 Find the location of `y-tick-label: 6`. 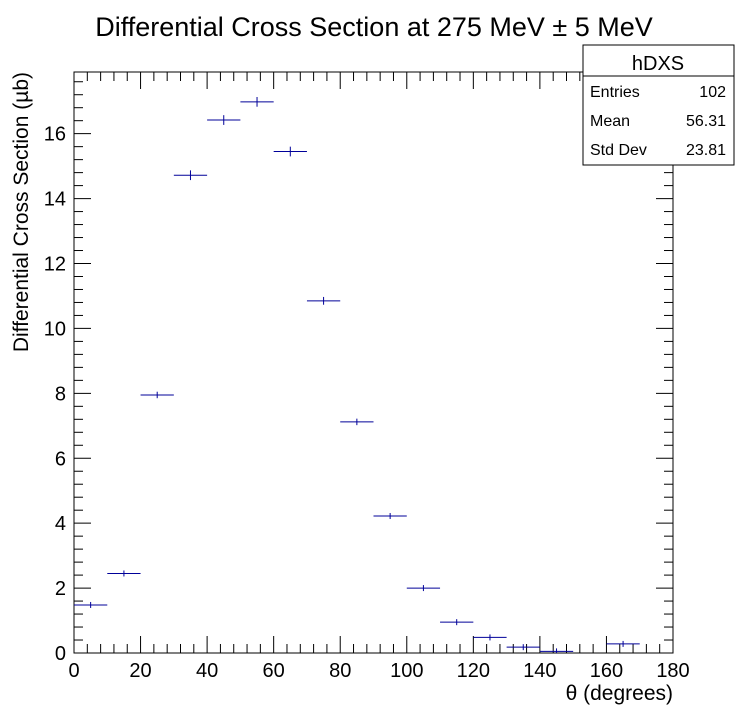

y-tick-label: 6 is located at coordinates (60, 459).